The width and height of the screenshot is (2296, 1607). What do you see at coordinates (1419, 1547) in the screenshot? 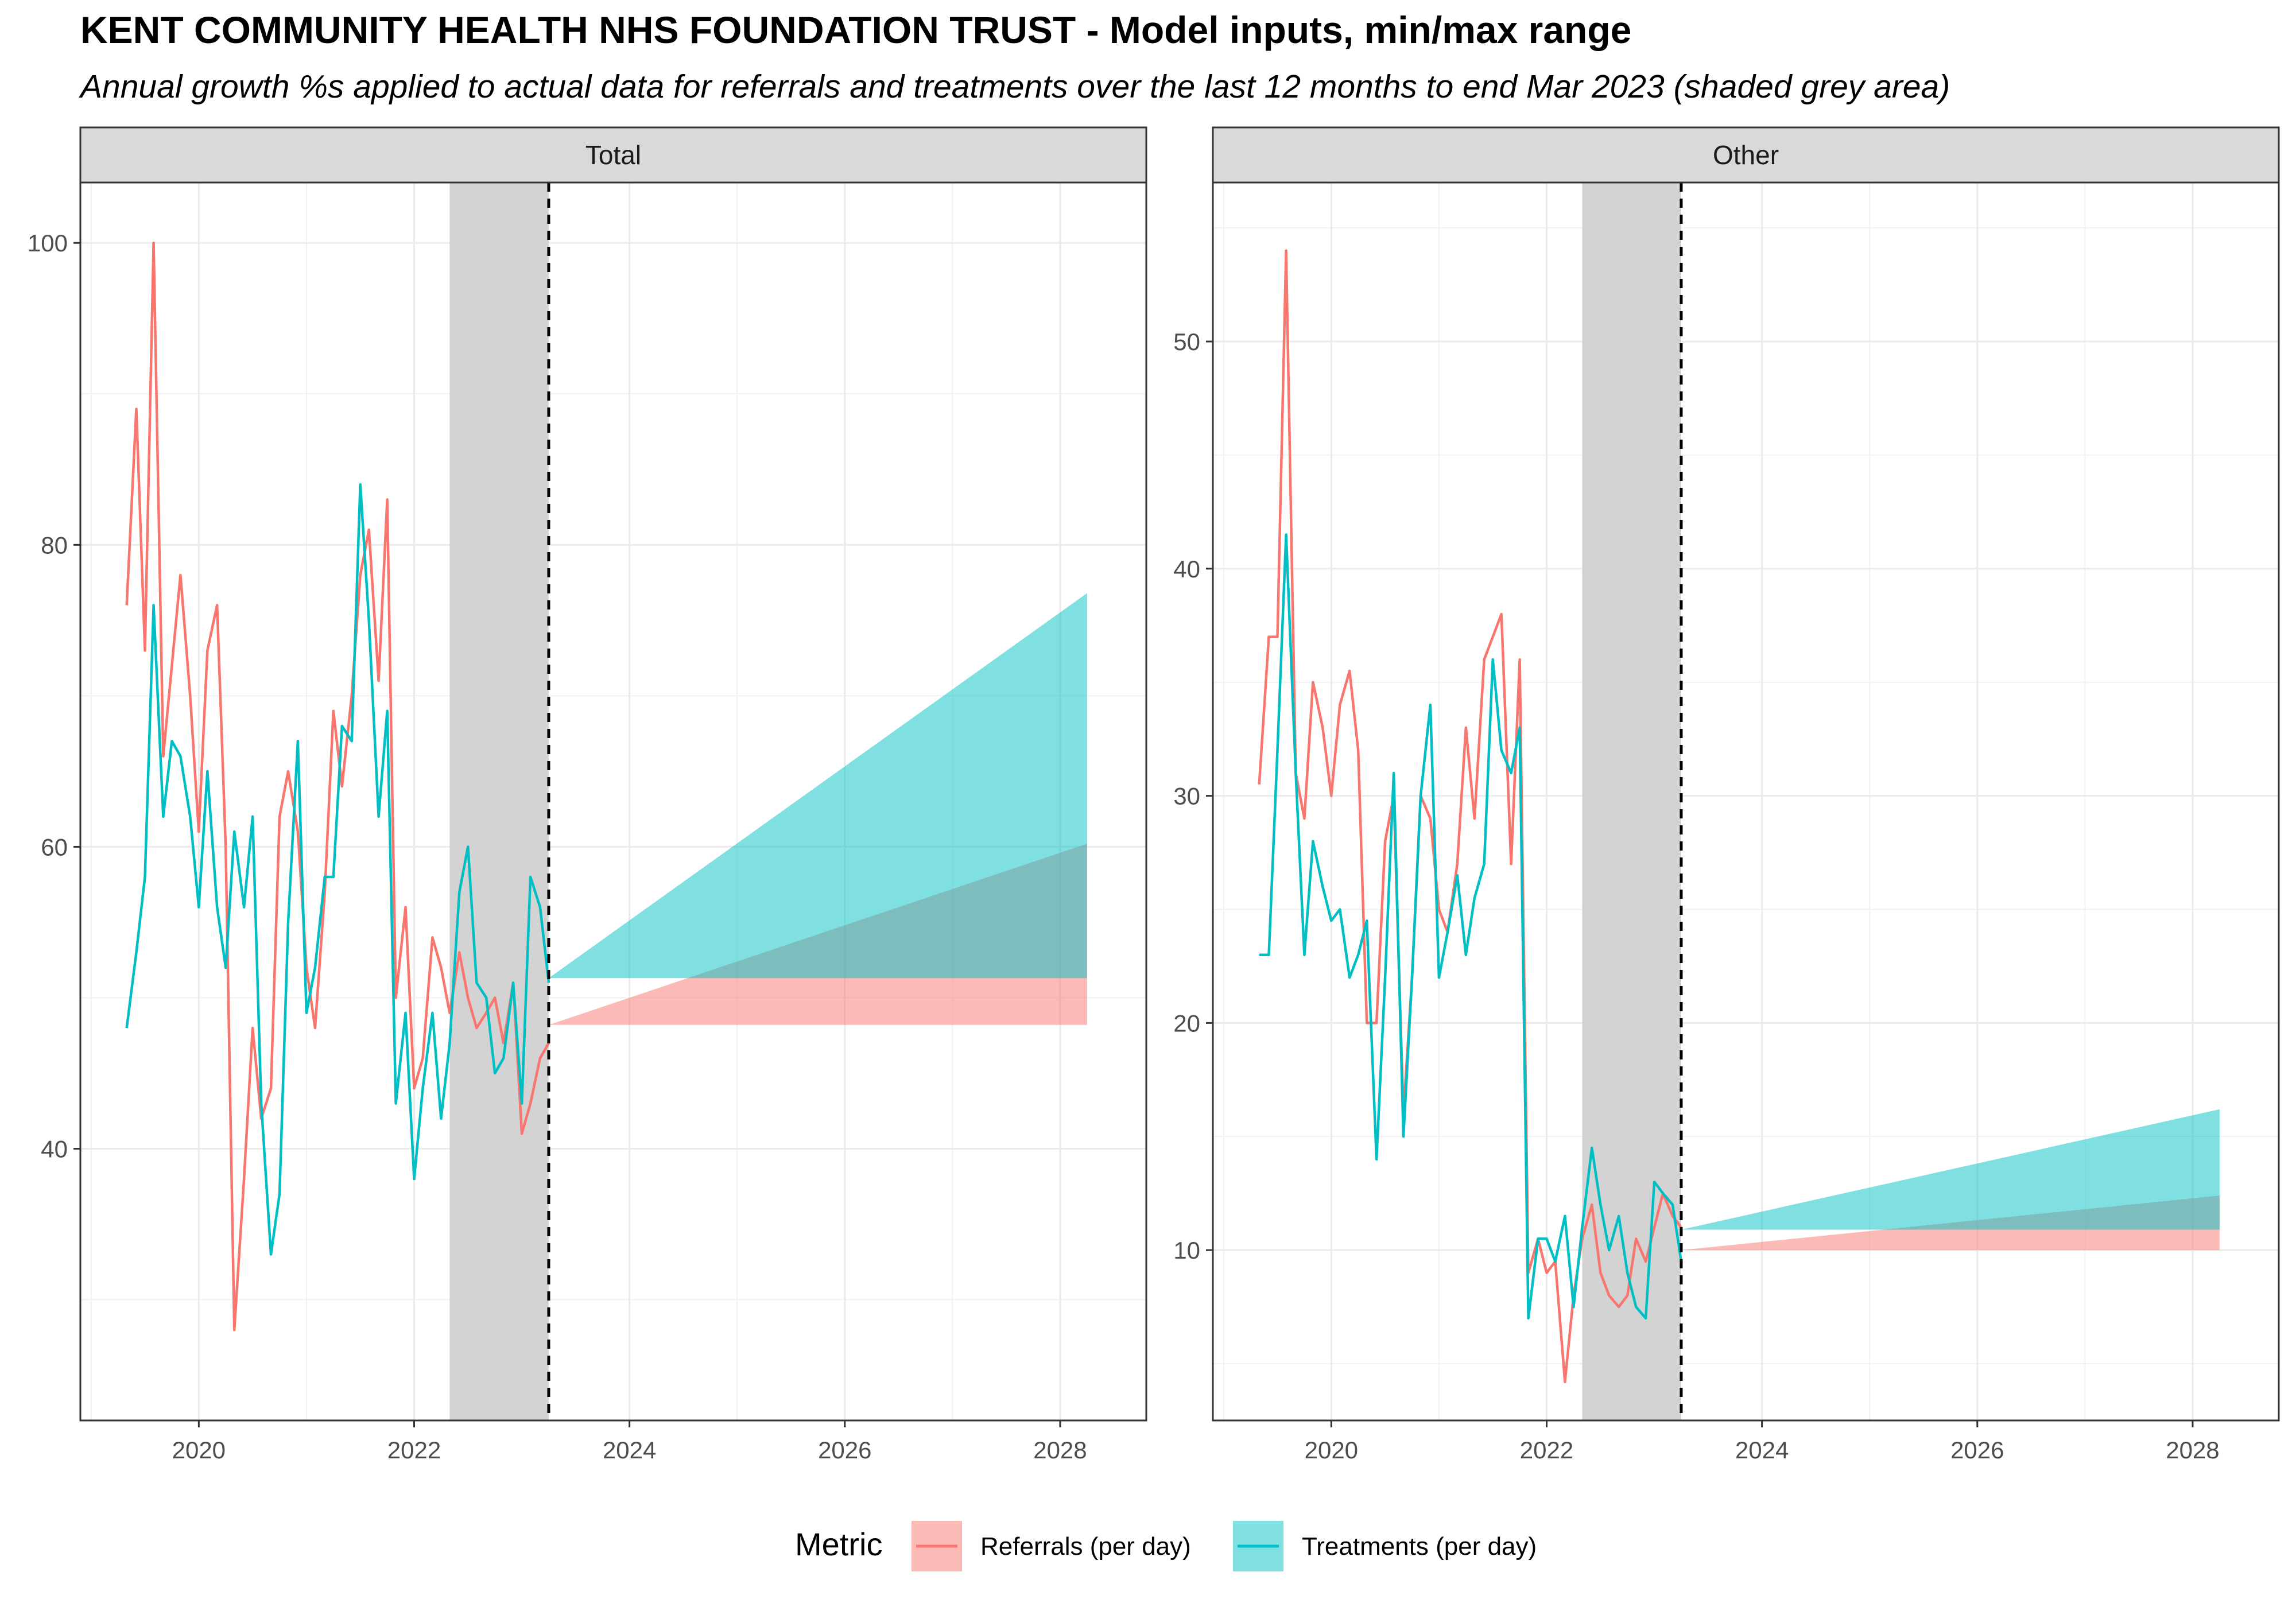
I see `legend-label-treatments: Treatments (per day)` at bounding box center [1419, 1547].